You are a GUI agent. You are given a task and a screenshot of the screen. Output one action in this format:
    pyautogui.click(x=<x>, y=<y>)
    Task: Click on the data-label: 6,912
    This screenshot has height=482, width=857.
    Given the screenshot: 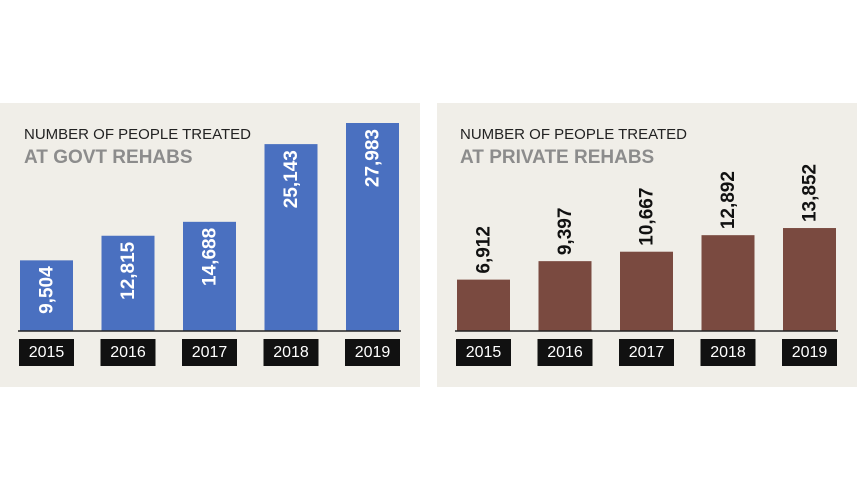 What is the action you would take?
    pyautogui.click(x=484, y=250)
    